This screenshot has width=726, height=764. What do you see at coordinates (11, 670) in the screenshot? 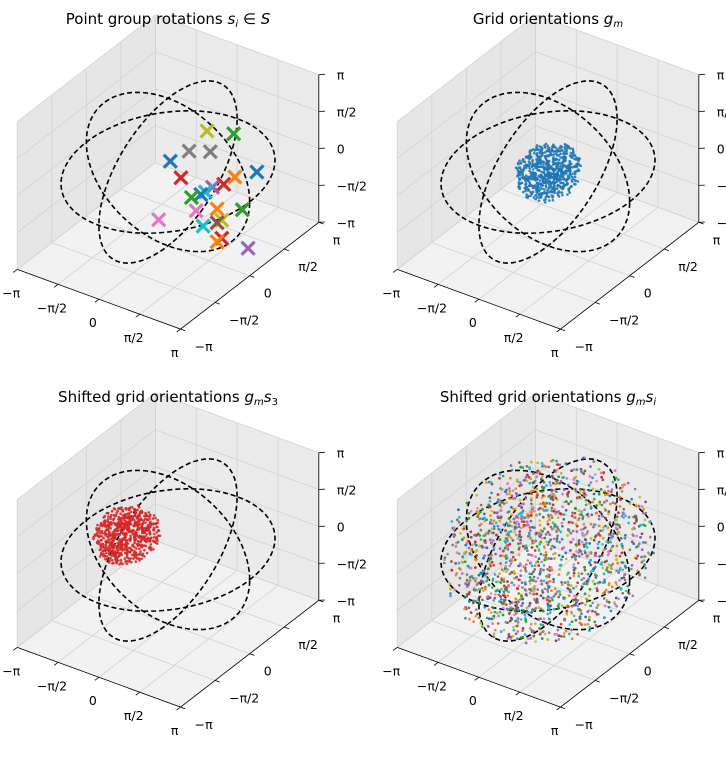
I see `x-tick-label: −π` at bounding box center [11, 670].